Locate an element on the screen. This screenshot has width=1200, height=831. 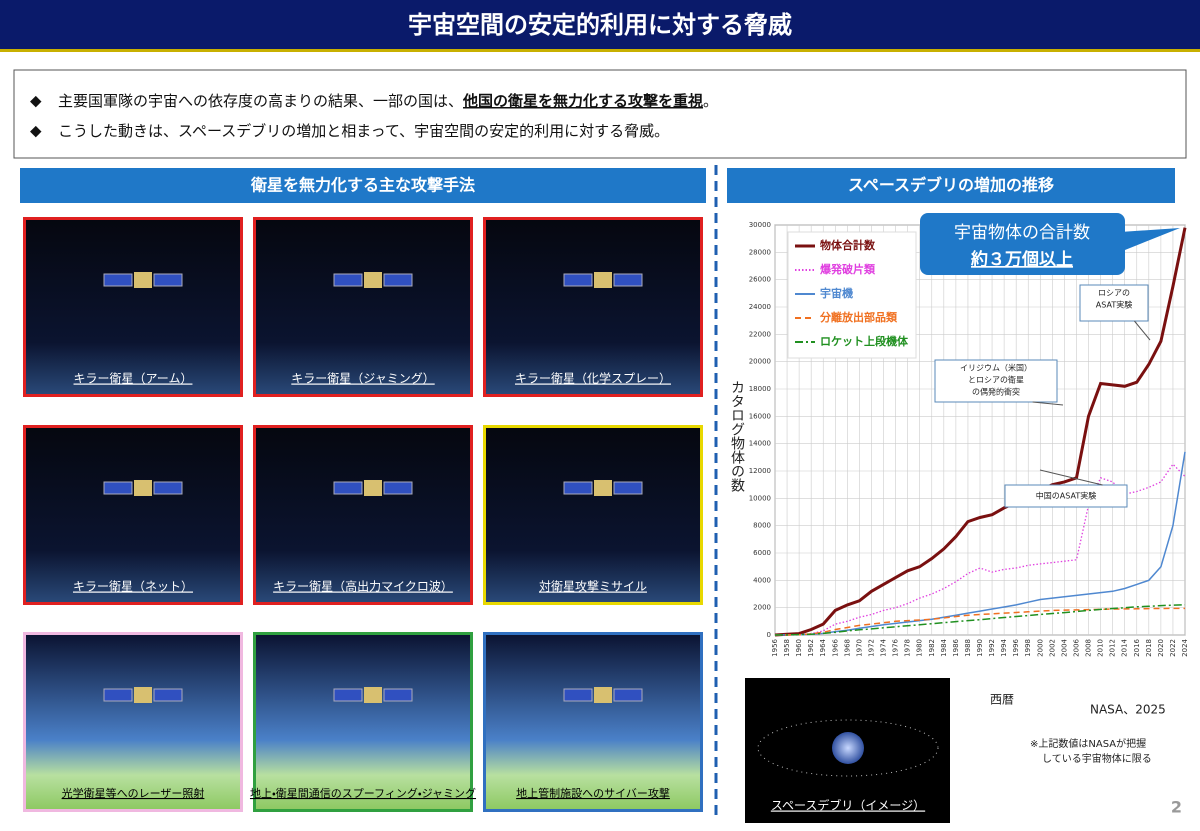
y-tick-label: 20000 is located at coordinates (760, 362).